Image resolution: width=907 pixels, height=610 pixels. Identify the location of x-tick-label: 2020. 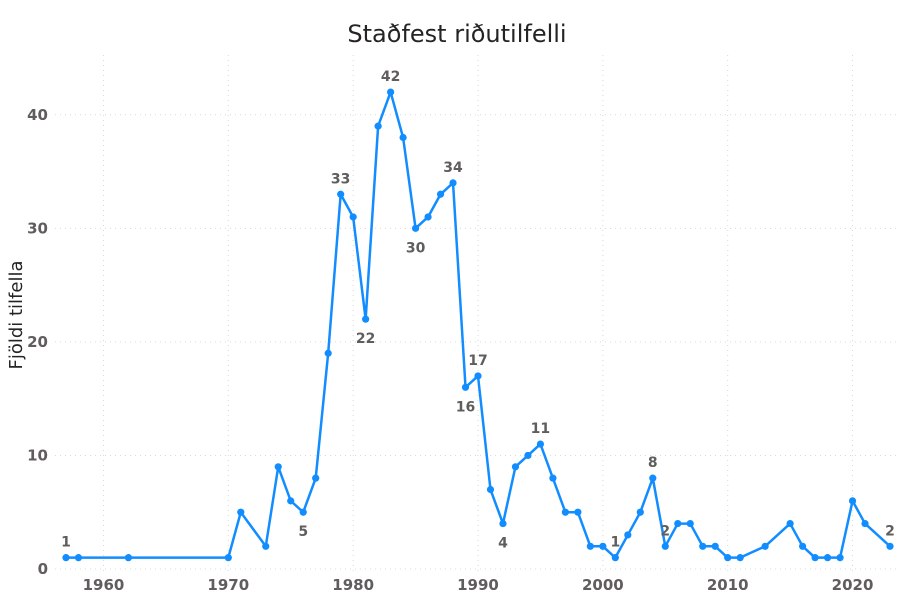
(853, 585).